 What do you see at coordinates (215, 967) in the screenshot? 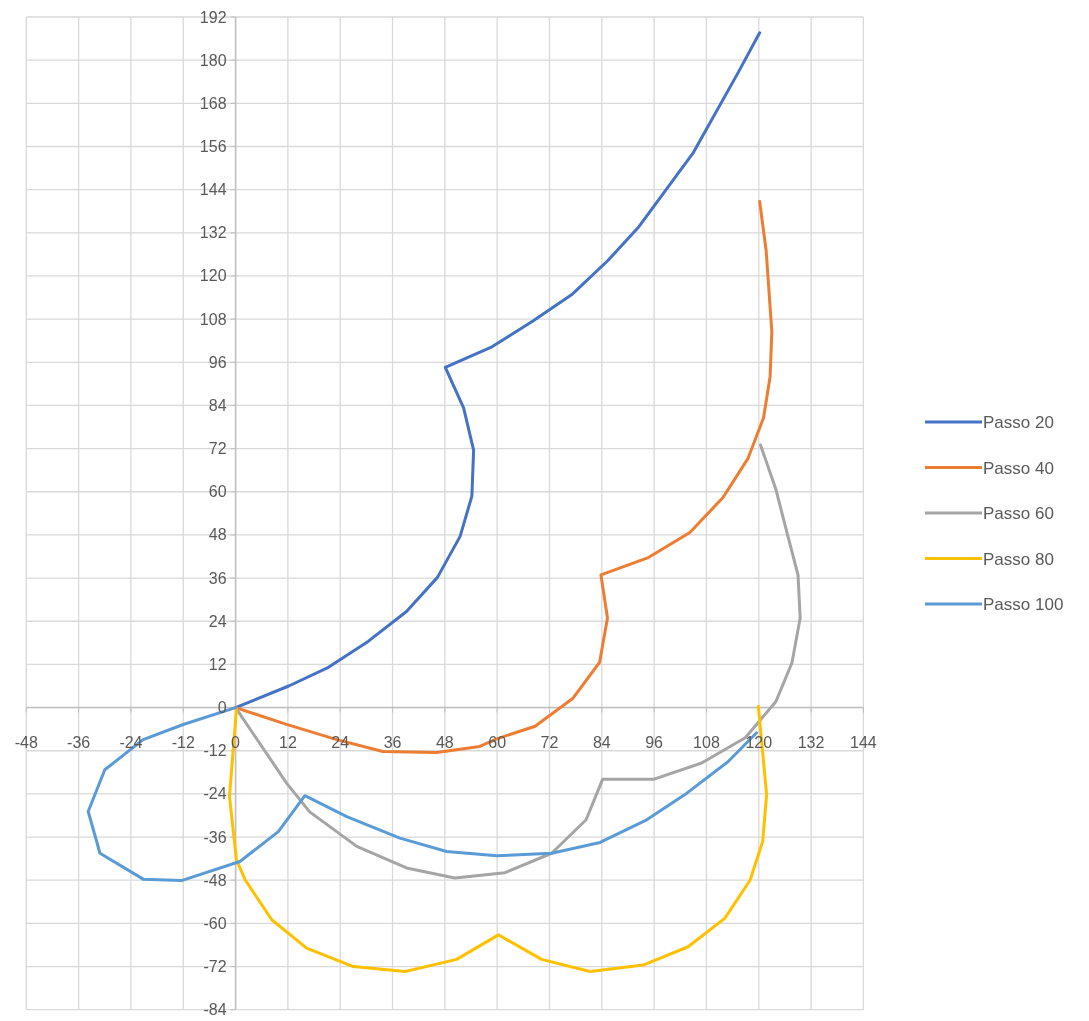
I see `y-tick-label: -72` at bounding box center [215, 967].